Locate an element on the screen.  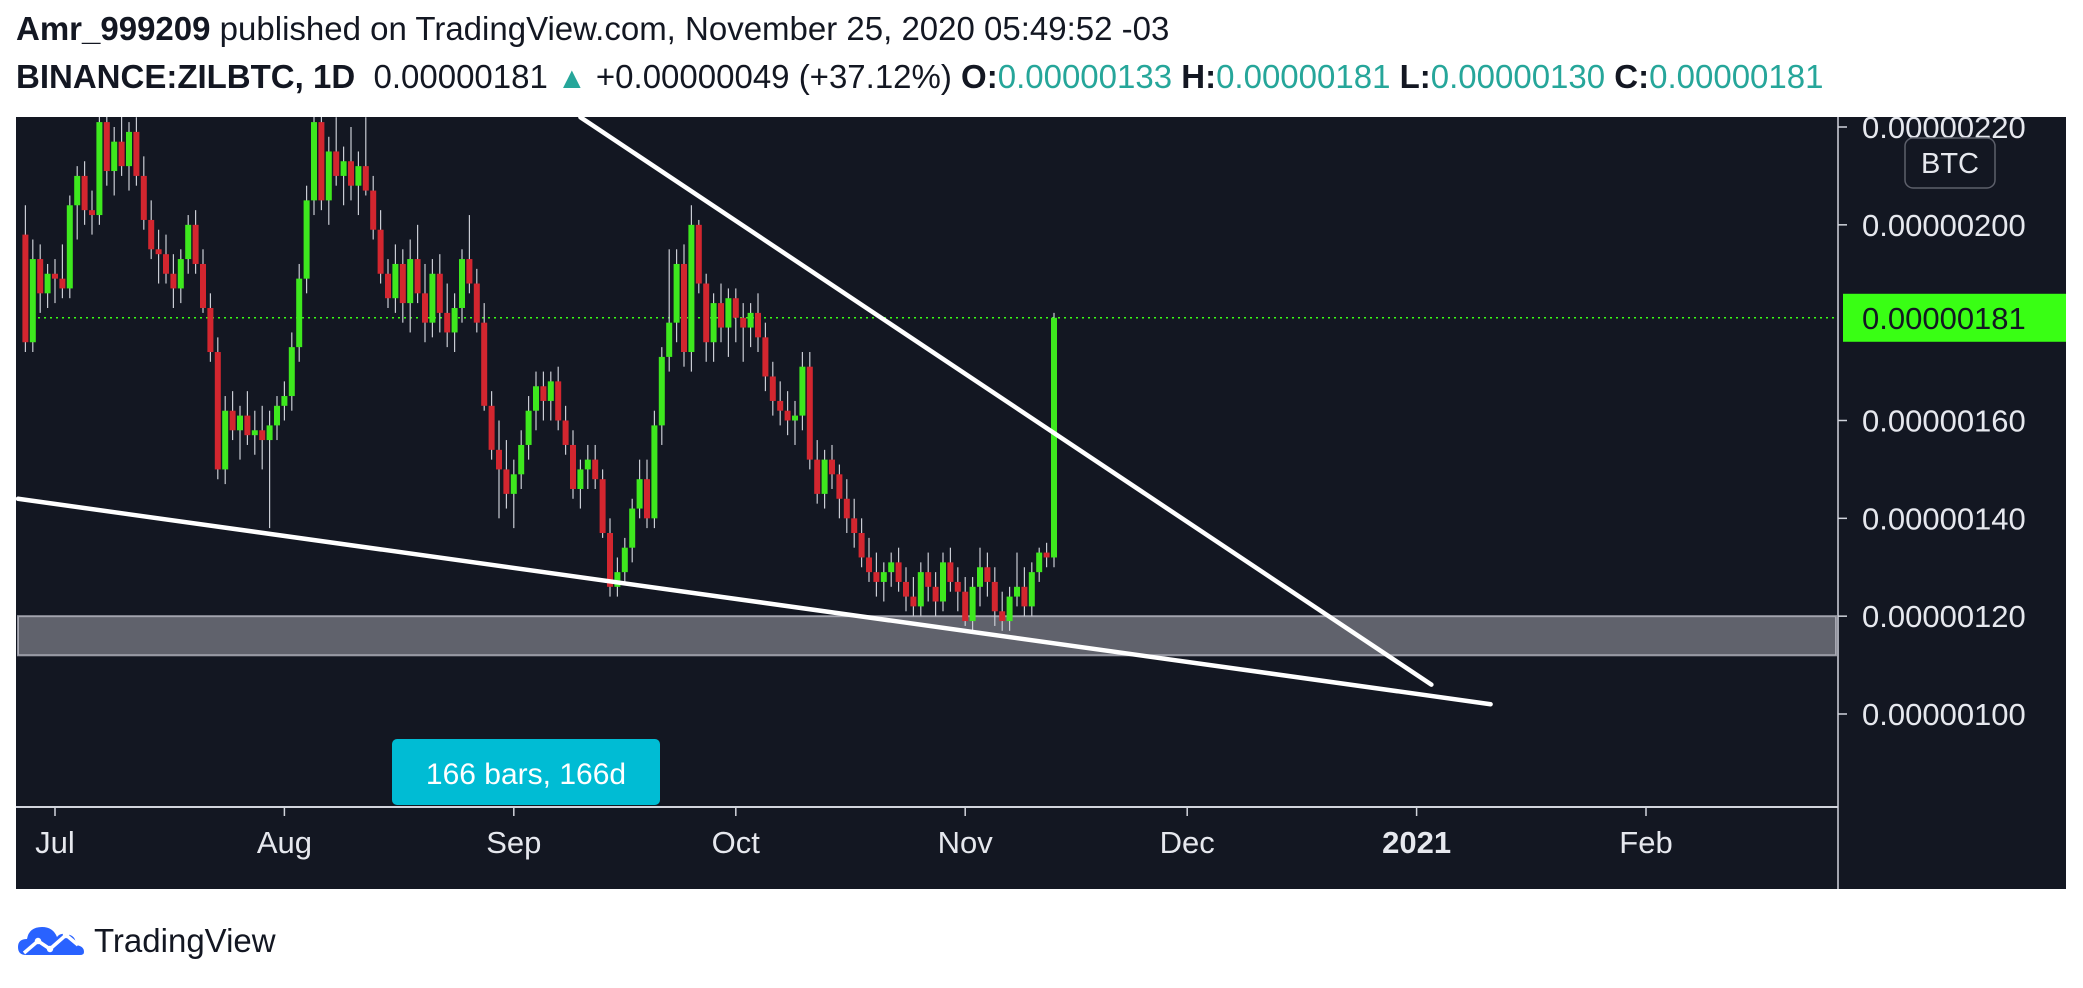
author-name: Amr_999209 is located at coordinates (113, 28).